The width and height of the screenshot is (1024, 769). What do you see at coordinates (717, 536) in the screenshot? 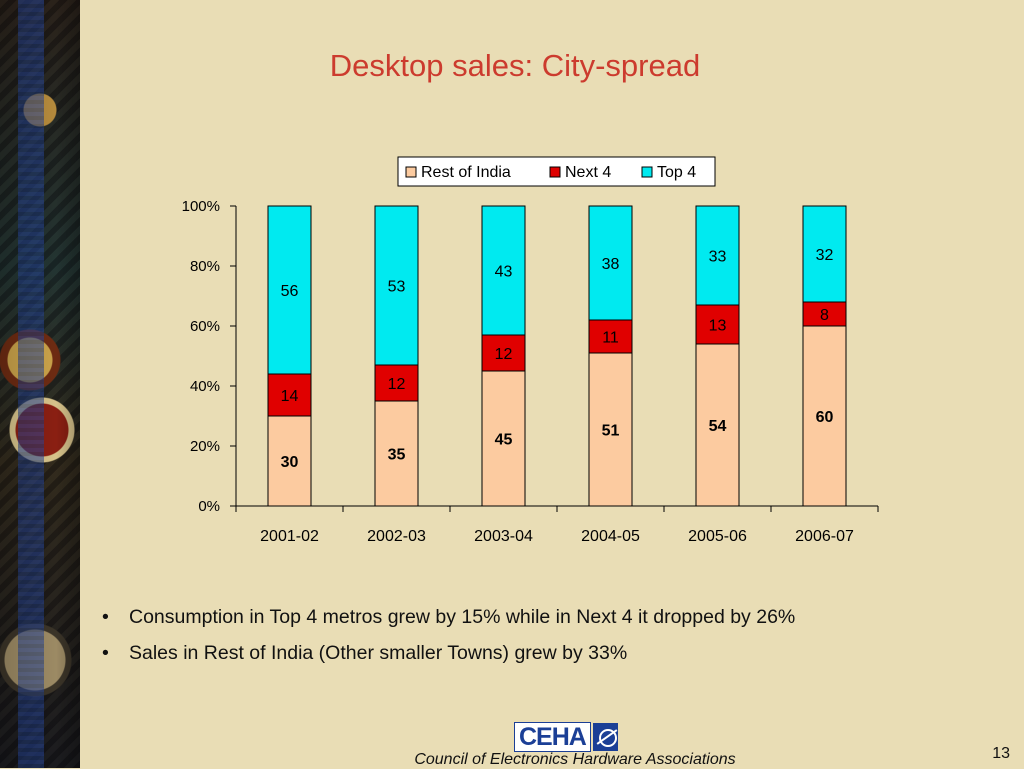
I see `x-tick-label: 2005-06` at bounding box center [717, 536].